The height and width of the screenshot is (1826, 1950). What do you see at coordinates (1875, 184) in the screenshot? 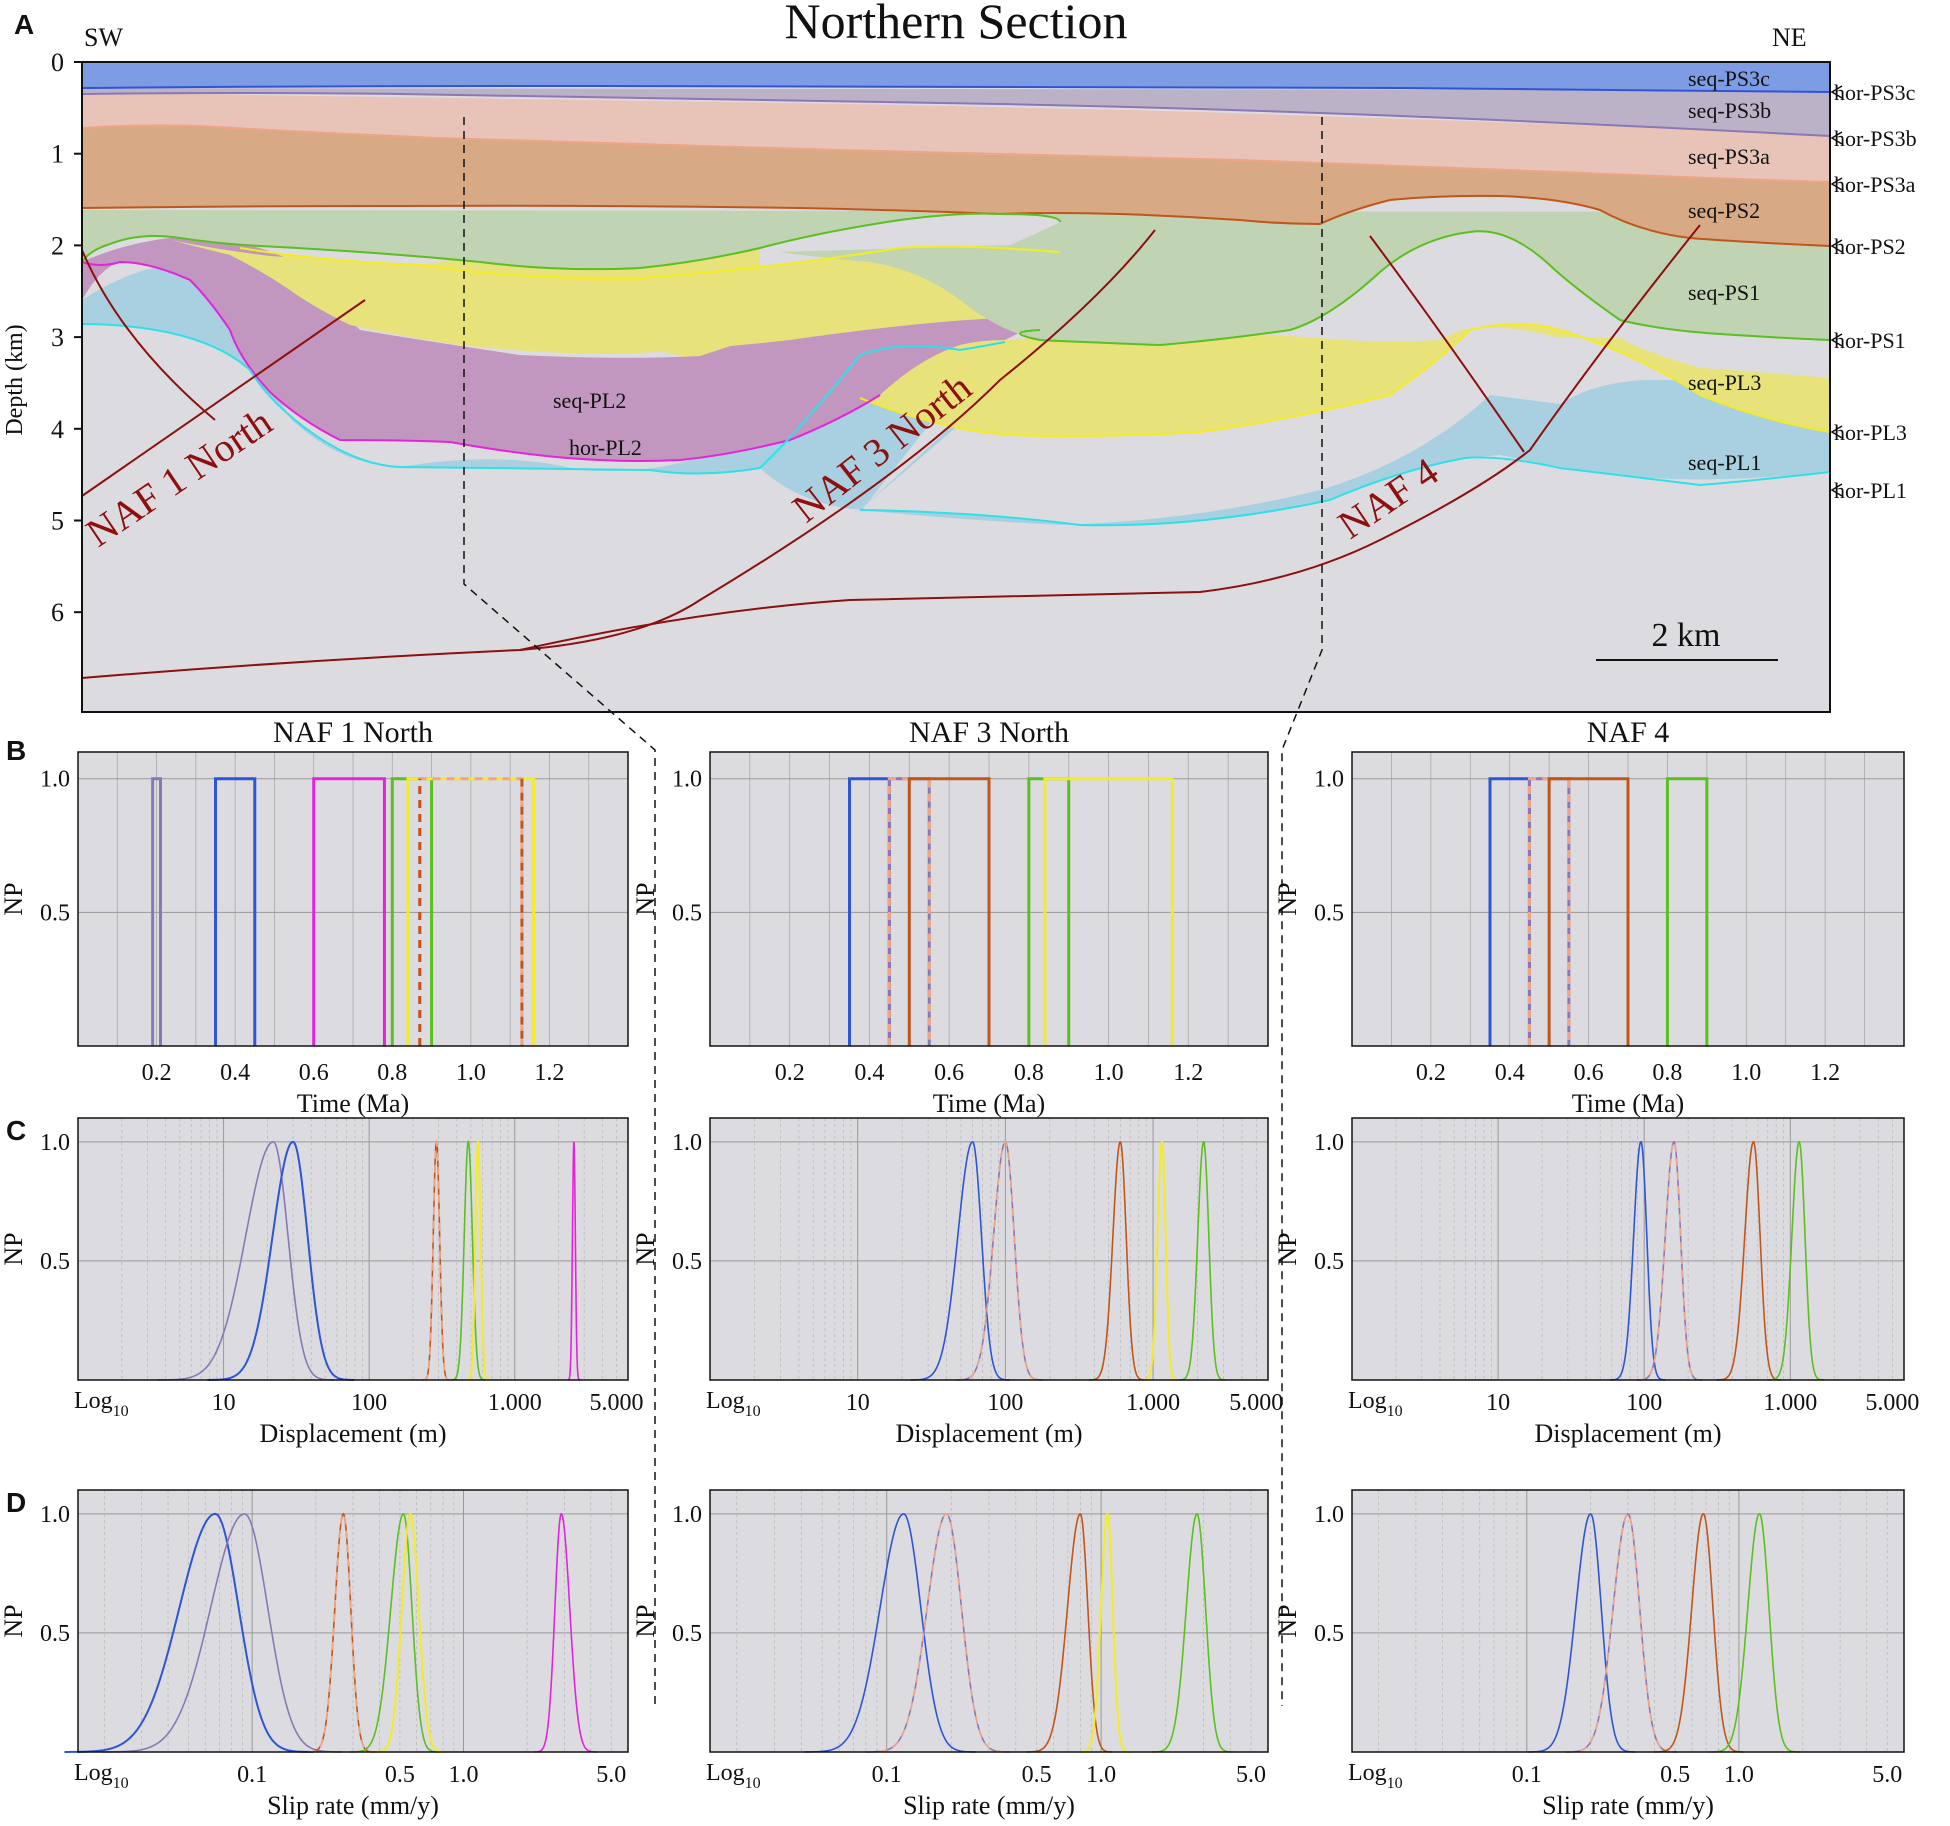
I see `label-hor-ps3a: hor-PS3a` at bounding box center [1875, 184].